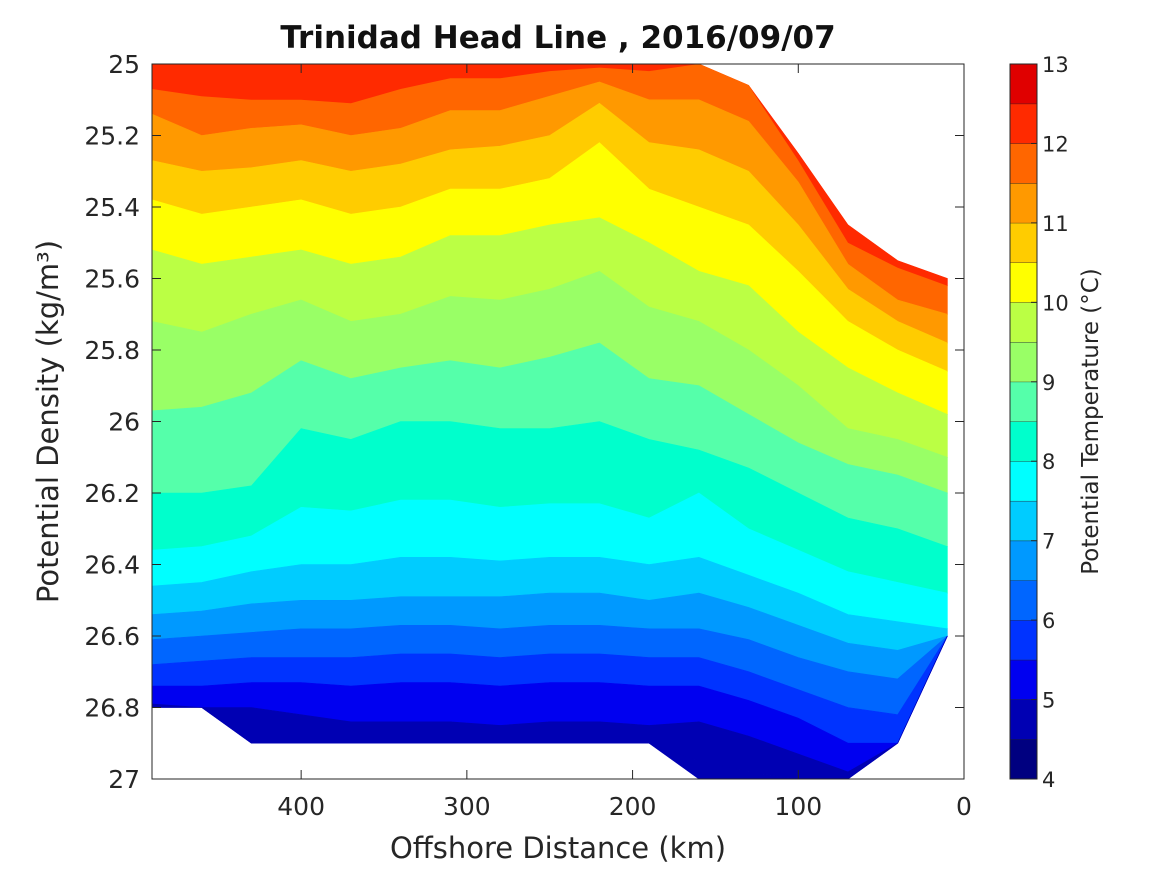 This screenshot has width=1167, height=875. I want to click on x-tick-label: 200, so click(633, 806).